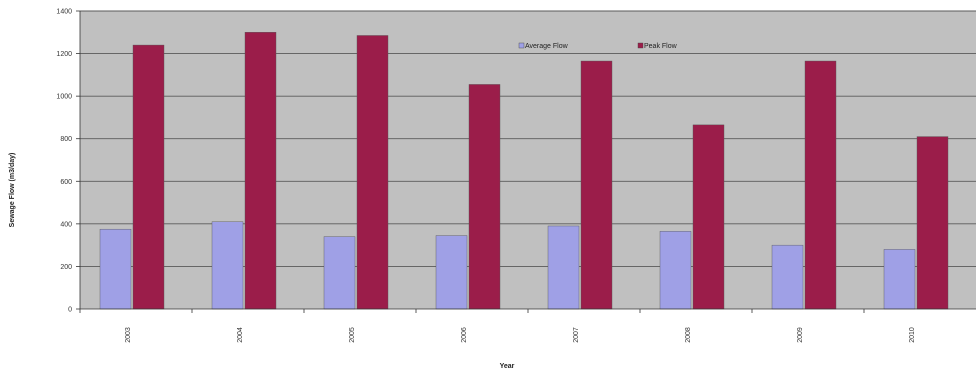 The height and width of the screenshot is (373, 978). Describe the element at coordinates (66, 224) in the screenshot. I see `y-tick-label: 400` at that location.